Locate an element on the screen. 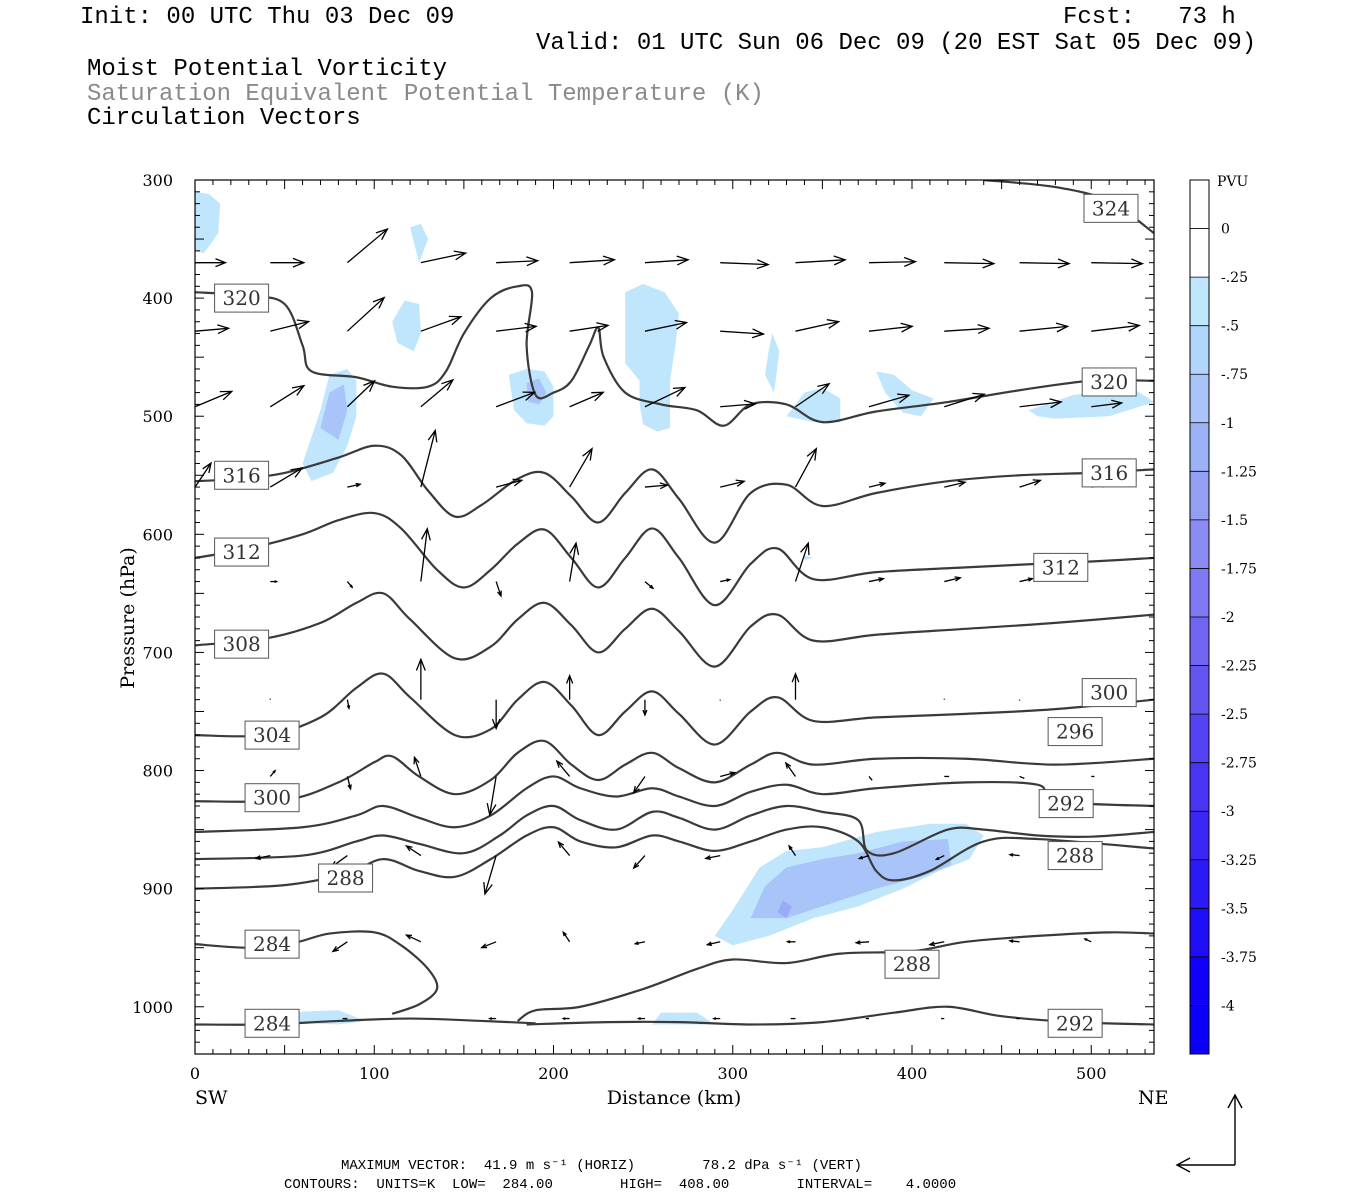  y-tick-label: 500 is located at coordinates (157, 416).